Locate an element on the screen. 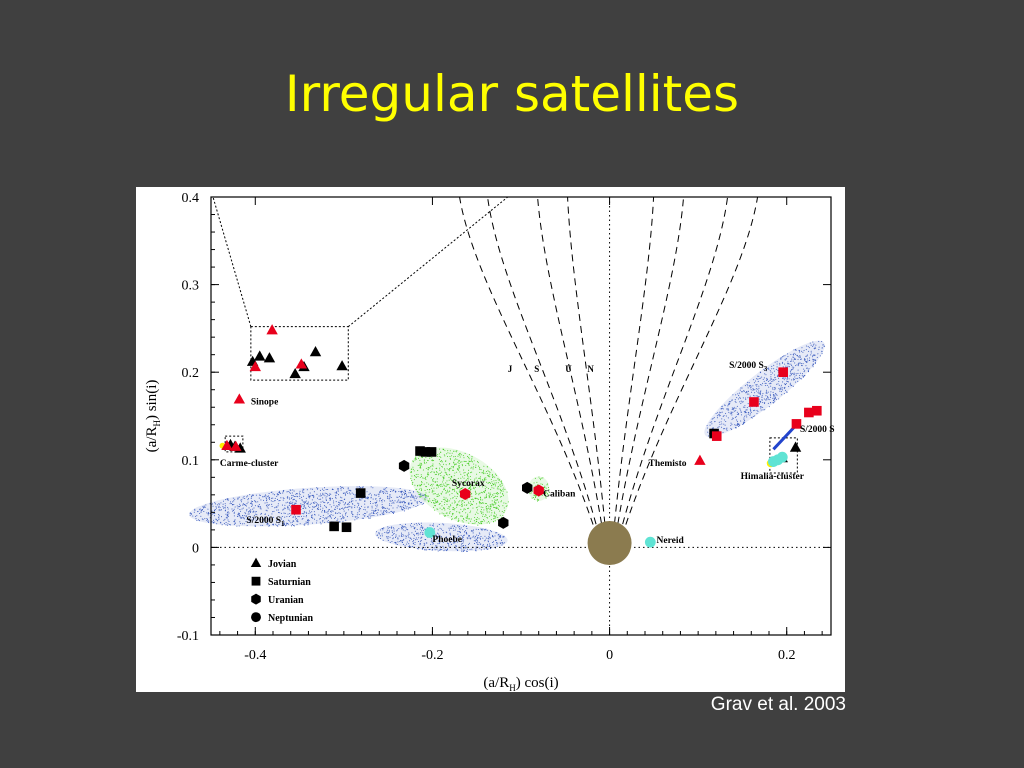 This screenshot has width=1024, height=768. data-point-triangle-red is located at coordinates (236, 445).